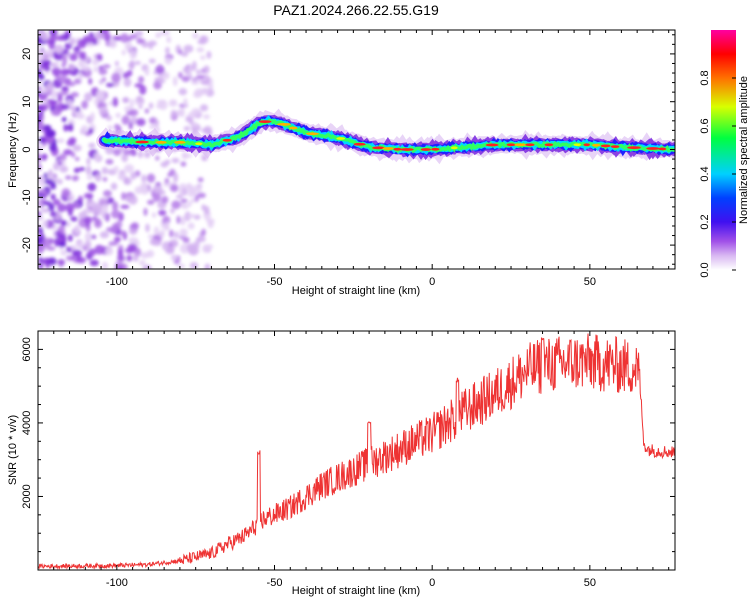 The width and height of the screenshot is (750, 600). Describe the element at coordinates (705, 173) in the screenshot. I see `colorbar-tick-label: 0.4` at that location.